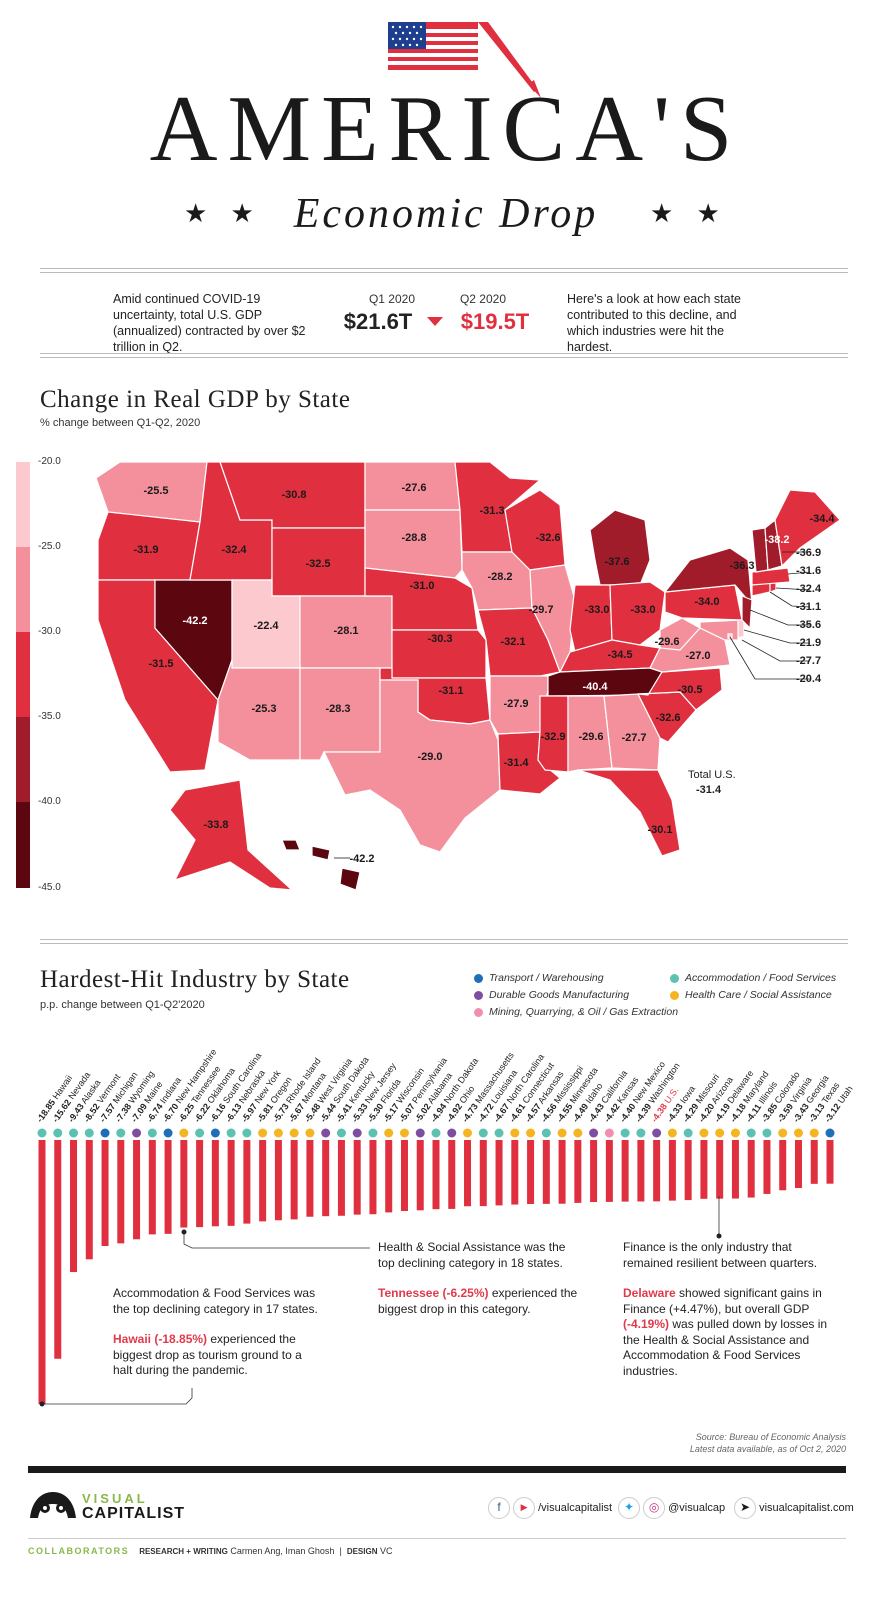 Image resolution: width=892 pixels, height=1600 pixels. What do you see at coordinates (546, 1172) in the screenshot?
I see `bar-mississippi` at bounding box center [546, 1172].